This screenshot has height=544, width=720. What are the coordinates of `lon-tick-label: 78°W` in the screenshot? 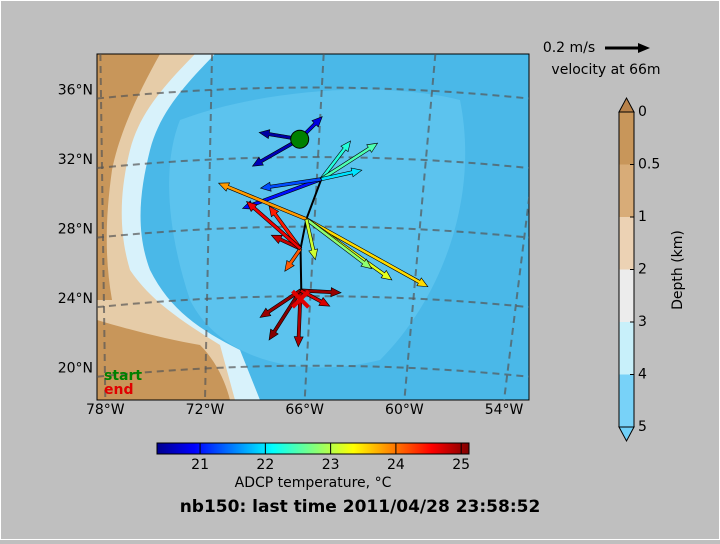 It's located at (105, 410).